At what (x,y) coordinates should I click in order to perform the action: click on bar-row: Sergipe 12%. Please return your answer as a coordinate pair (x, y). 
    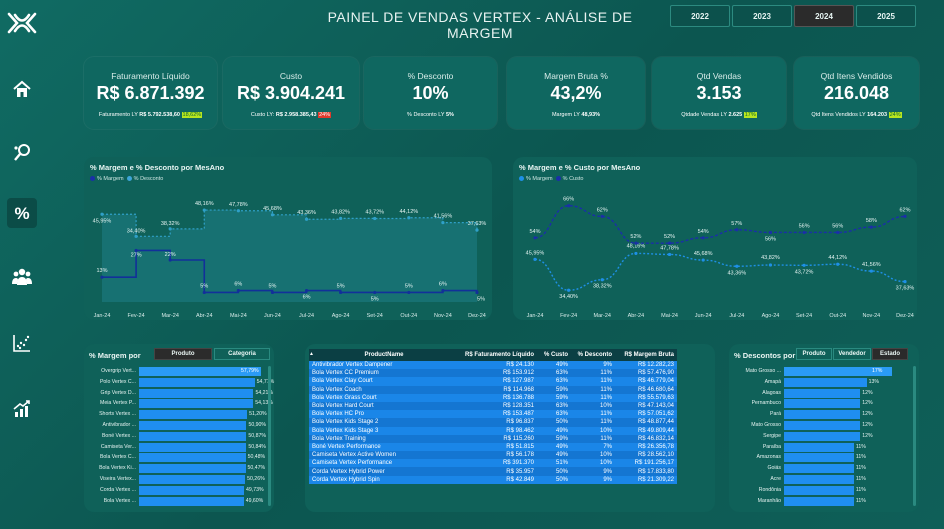
    Looking at the image, I should click on (822, 436).